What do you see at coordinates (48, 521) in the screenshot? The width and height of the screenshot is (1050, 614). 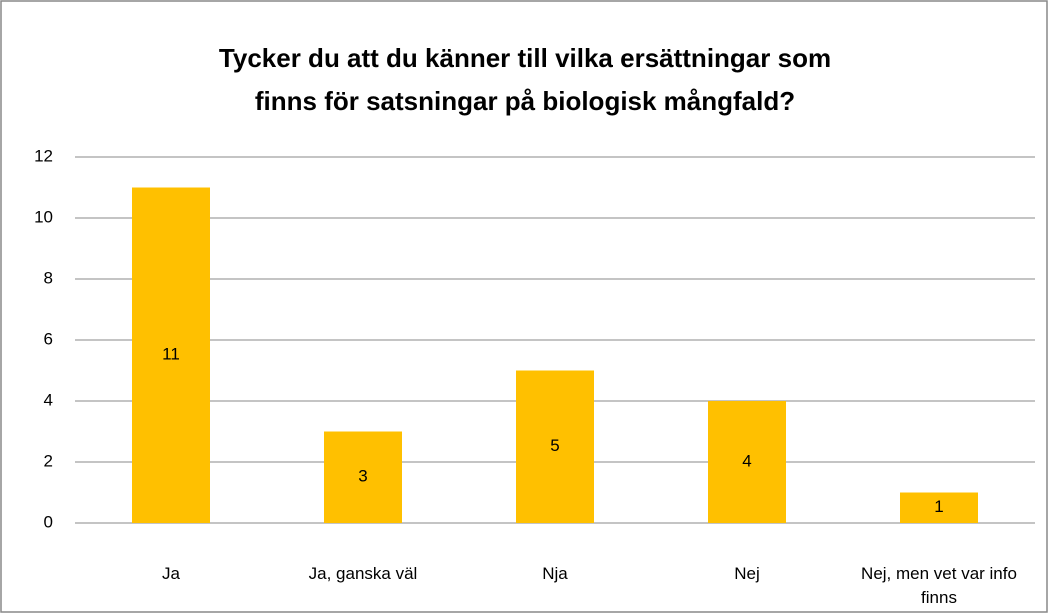 I see `y-tick-label: 0` at bounding box center [48, 521].